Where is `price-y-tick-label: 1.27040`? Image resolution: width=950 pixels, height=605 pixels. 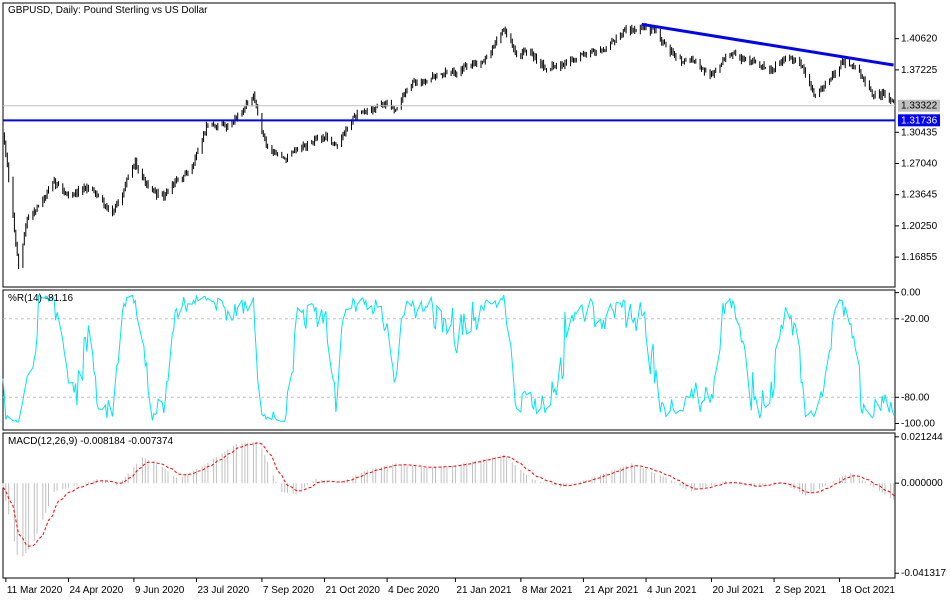
price-y-tick-label: 1.27040 is located at coordinates (919, 163).